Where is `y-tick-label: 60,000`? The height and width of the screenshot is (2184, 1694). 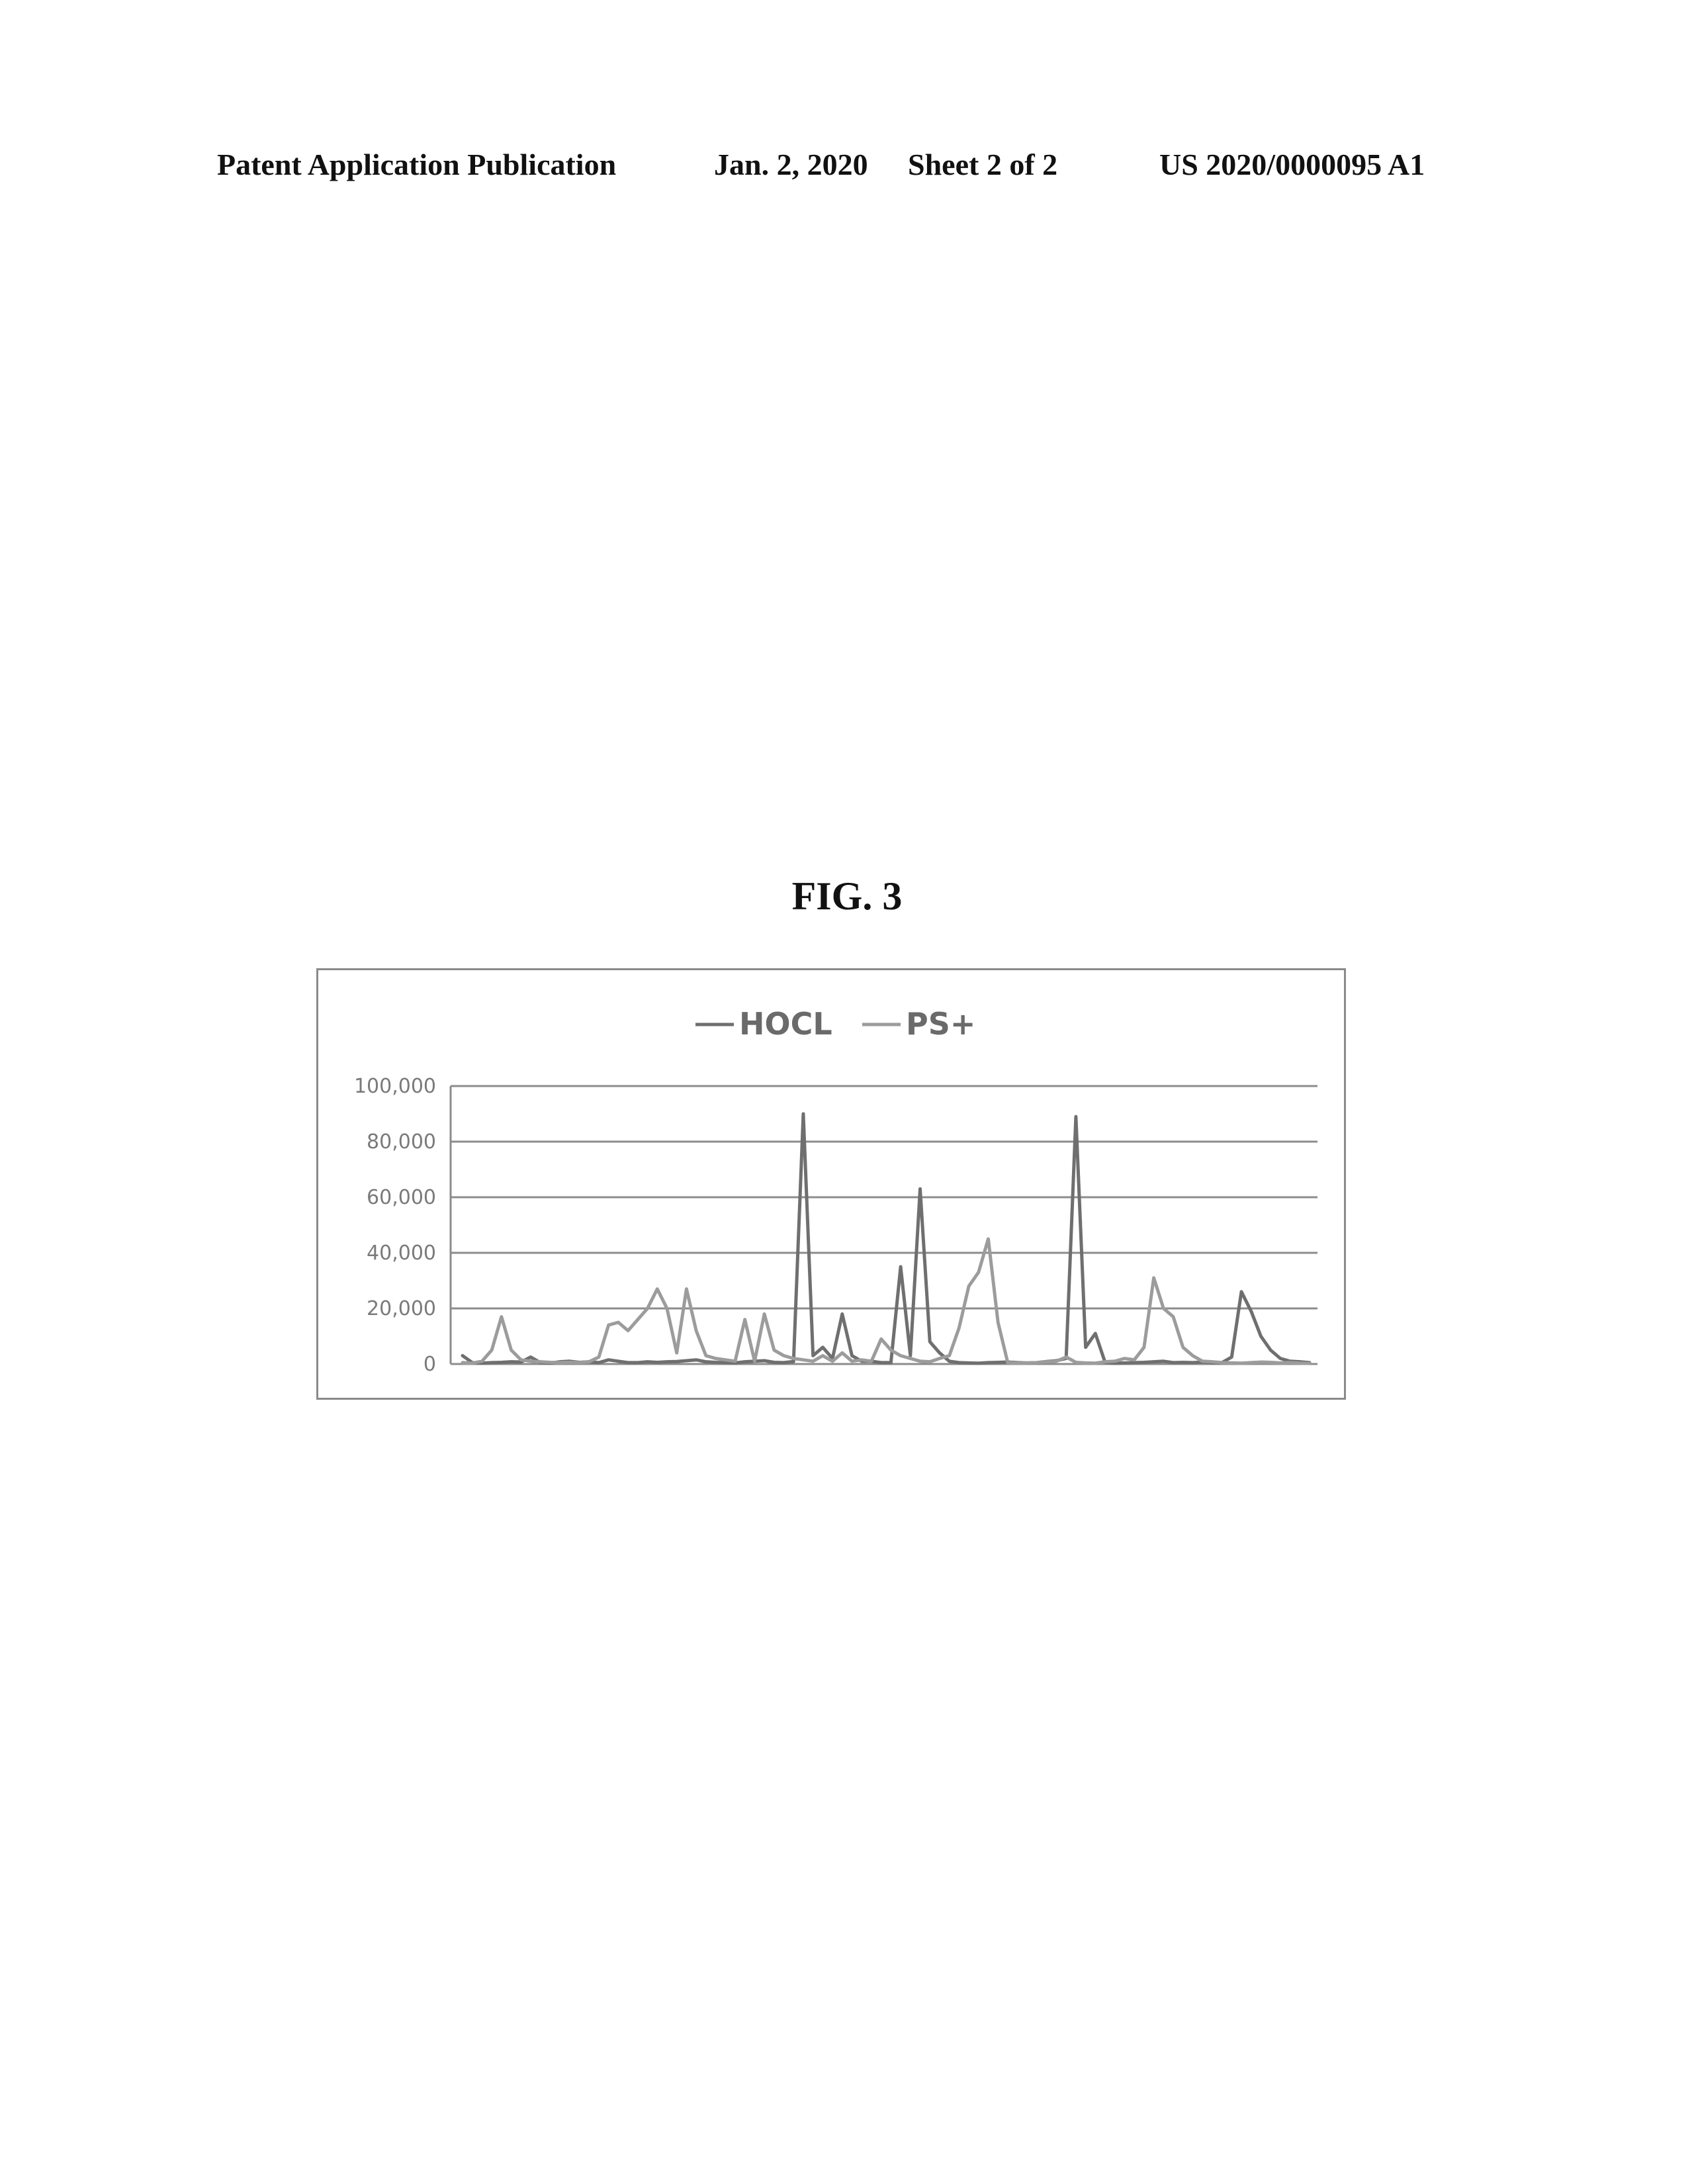
y-tick-label: 60,000 is located at coordinates (402, 1197).